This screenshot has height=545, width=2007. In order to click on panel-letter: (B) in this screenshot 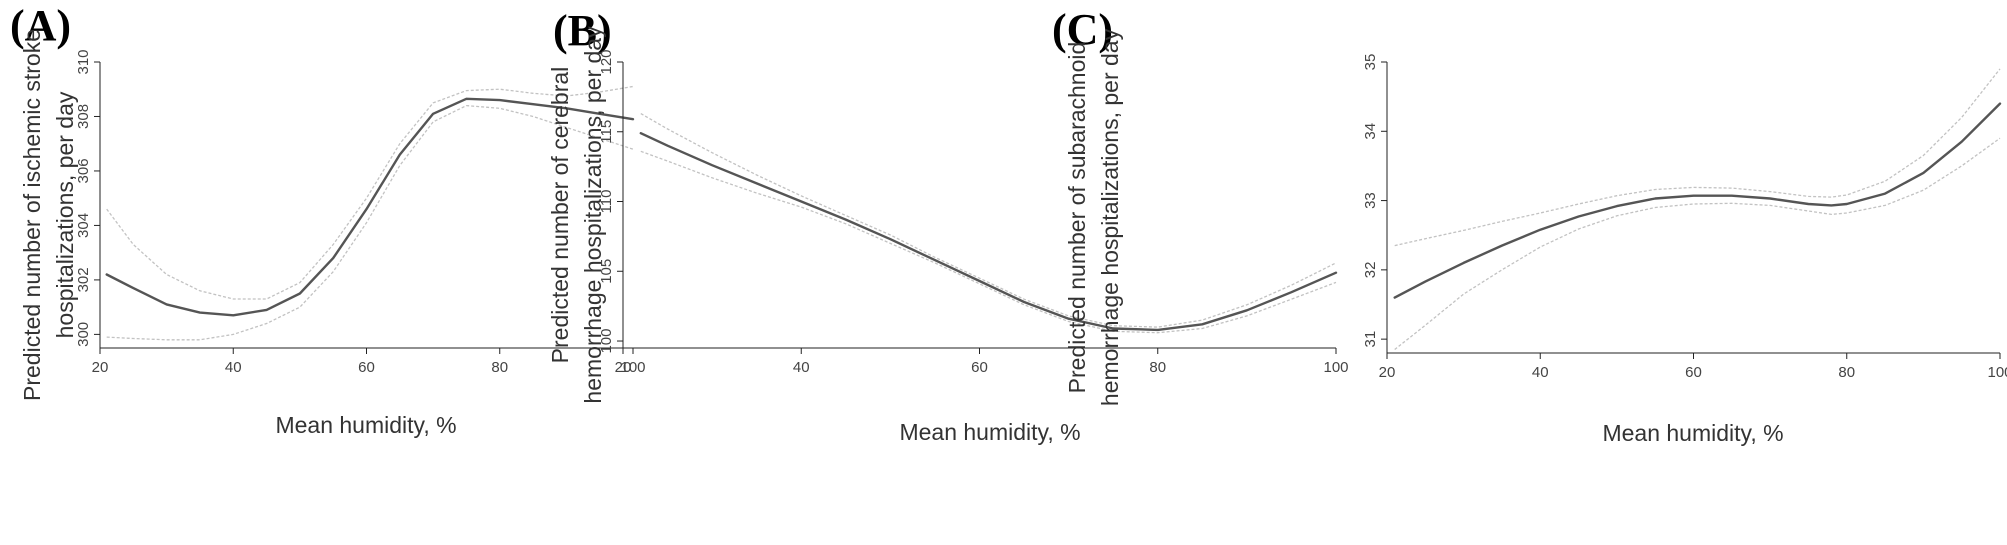, I will do `click(582, 30)`.